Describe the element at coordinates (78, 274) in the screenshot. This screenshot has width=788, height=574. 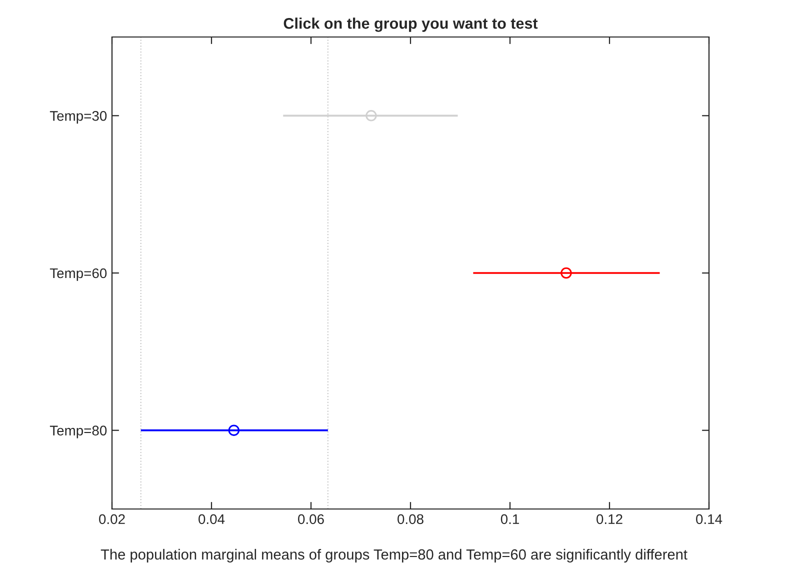
I see `y-tick-label: Temp=60` at that location.